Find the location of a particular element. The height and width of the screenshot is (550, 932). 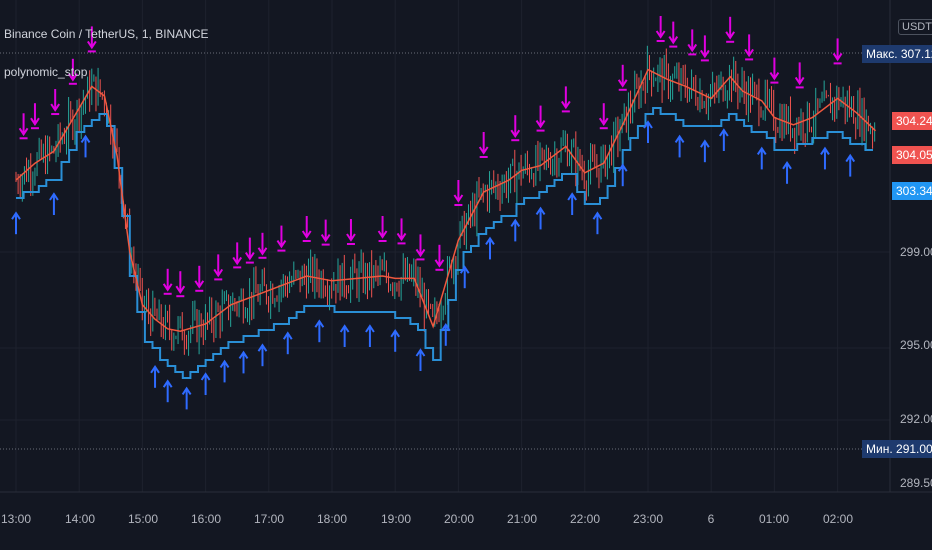

min-label: Мин. is located at coordinates (879, 449).